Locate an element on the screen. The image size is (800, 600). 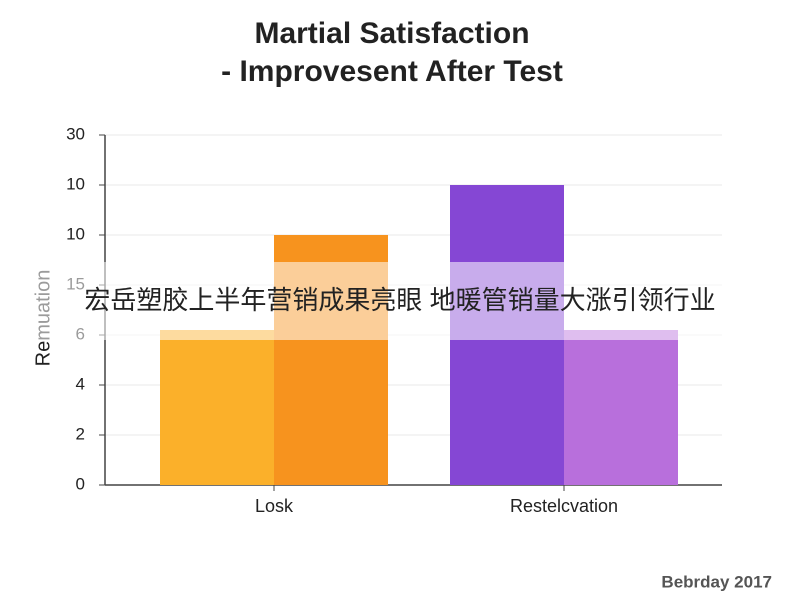
footer: Bebrday 2017 is located at coordinates (716, 581).